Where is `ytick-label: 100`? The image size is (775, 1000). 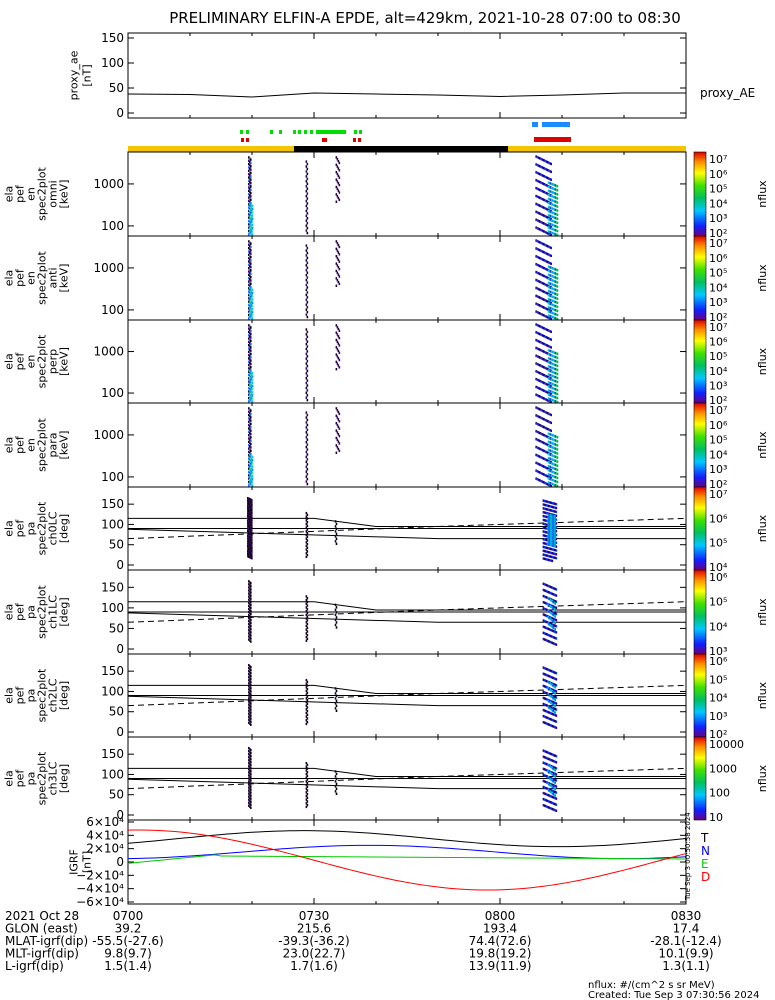 ytick-label: 100 is located at coordinates (112, 63).